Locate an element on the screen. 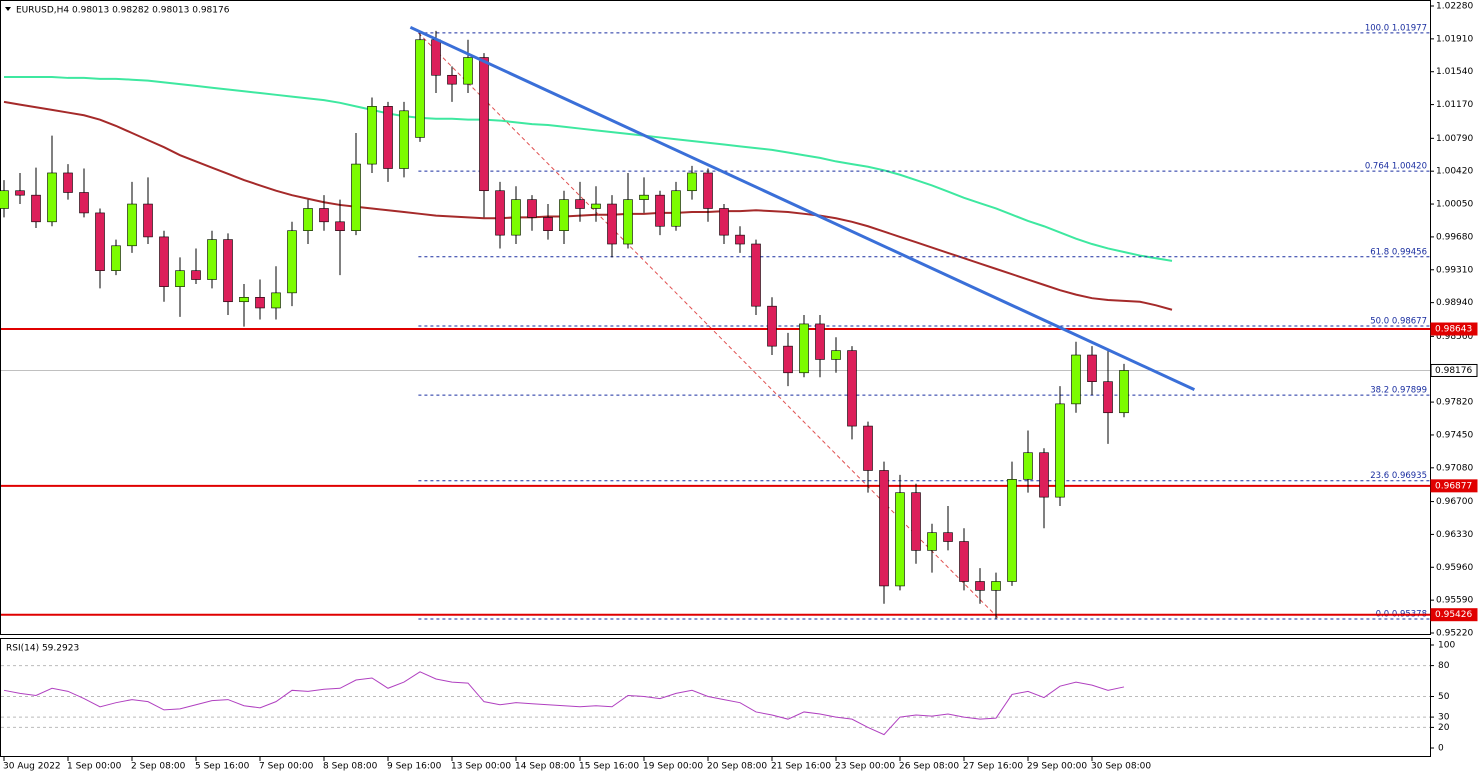 The image size is (1480, 776). menu-arrow is located at coordinates (8, 9).